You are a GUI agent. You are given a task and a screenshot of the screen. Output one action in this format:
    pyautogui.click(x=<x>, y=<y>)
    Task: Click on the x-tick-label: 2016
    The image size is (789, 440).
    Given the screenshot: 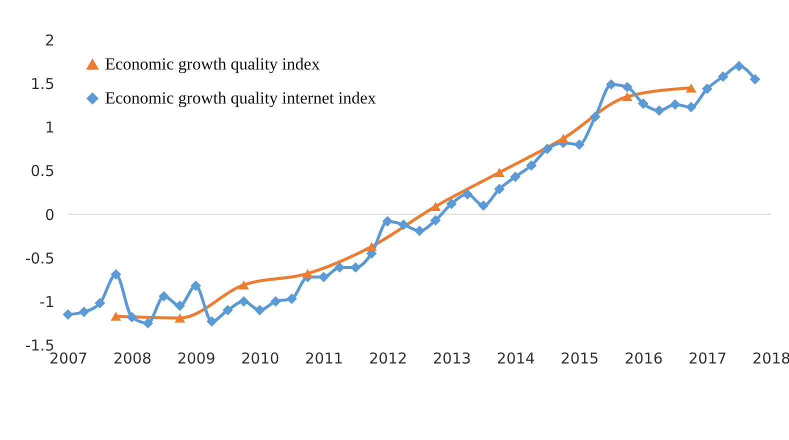 What is the action you would take?
    pyautogui.click(x=643, y=359)
    